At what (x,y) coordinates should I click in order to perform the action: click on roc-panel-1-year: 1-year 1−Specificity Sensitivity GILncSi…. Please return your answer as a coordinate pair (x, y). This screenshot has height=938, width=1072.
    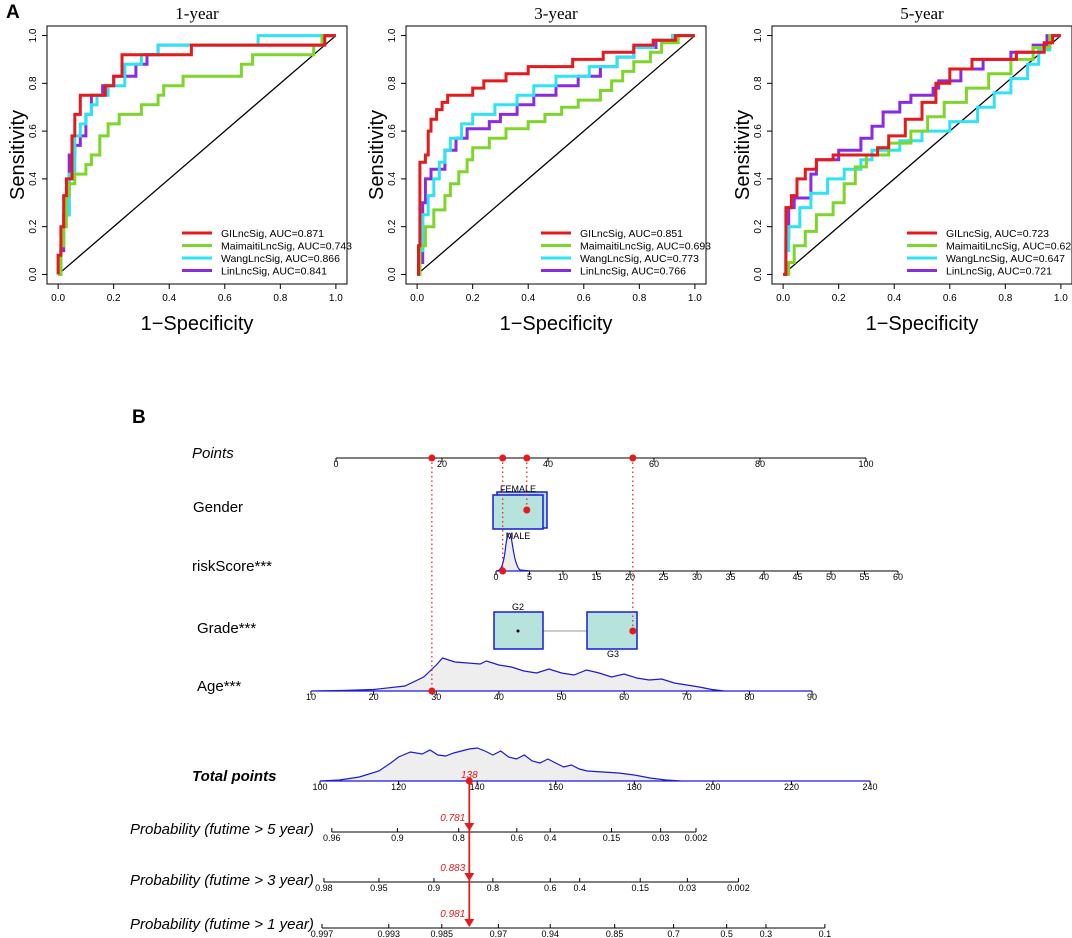
    Looking at the image, I should click on (179, 169).